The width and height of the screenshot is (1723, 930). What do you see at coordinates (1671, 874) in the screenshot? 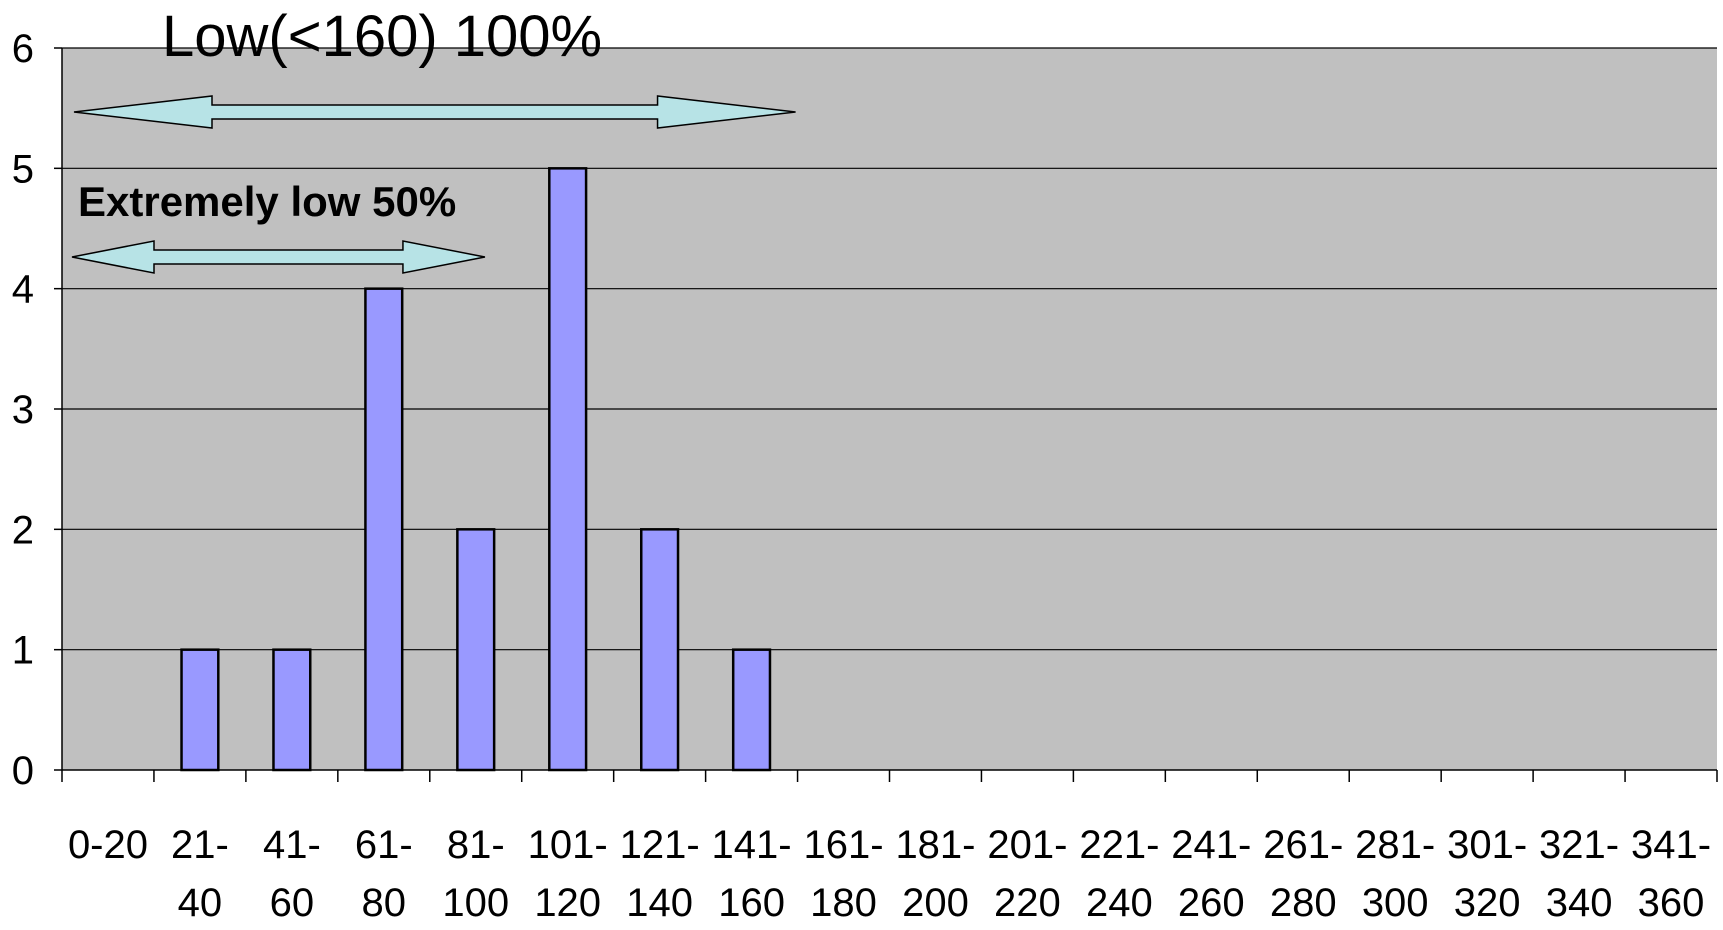
I see `x-tick-label: 341-360` at bounding box center [1671, 874].